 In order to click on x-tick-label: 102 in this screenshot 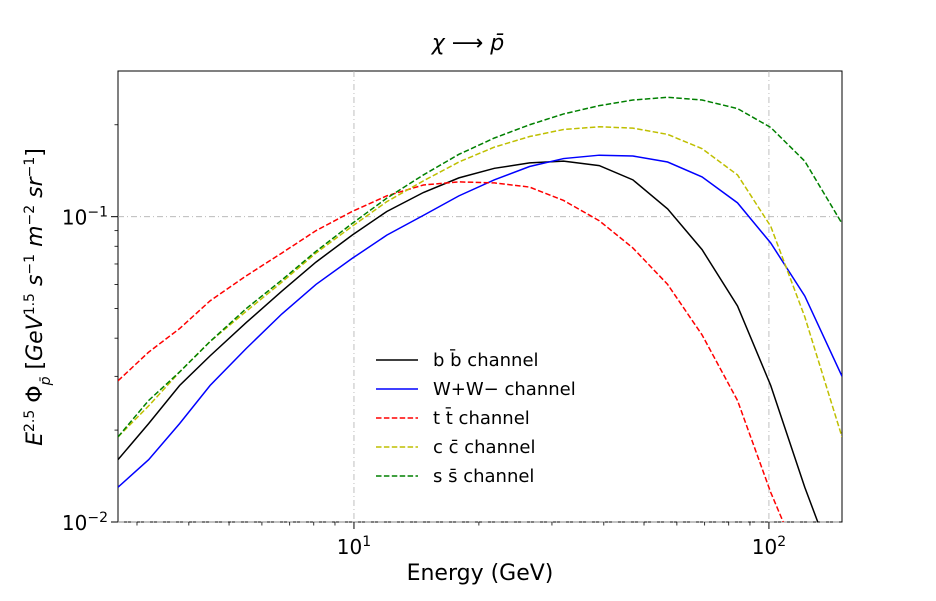, I will do `click(769, 546)`.